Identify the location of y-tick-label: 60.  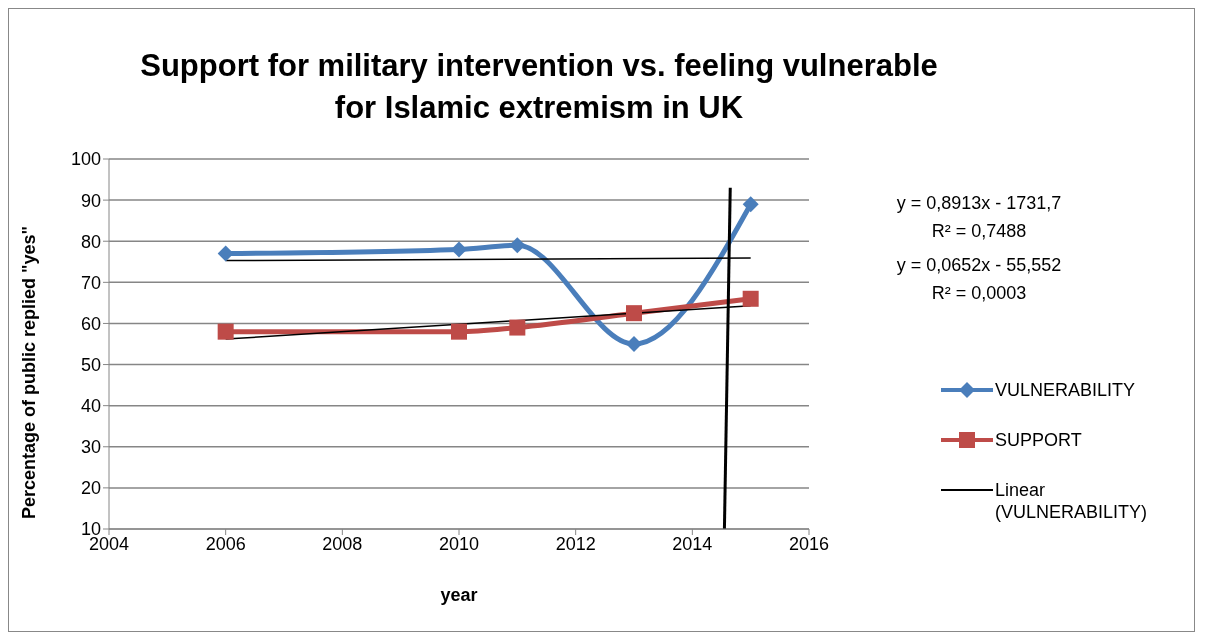
(90, 323).